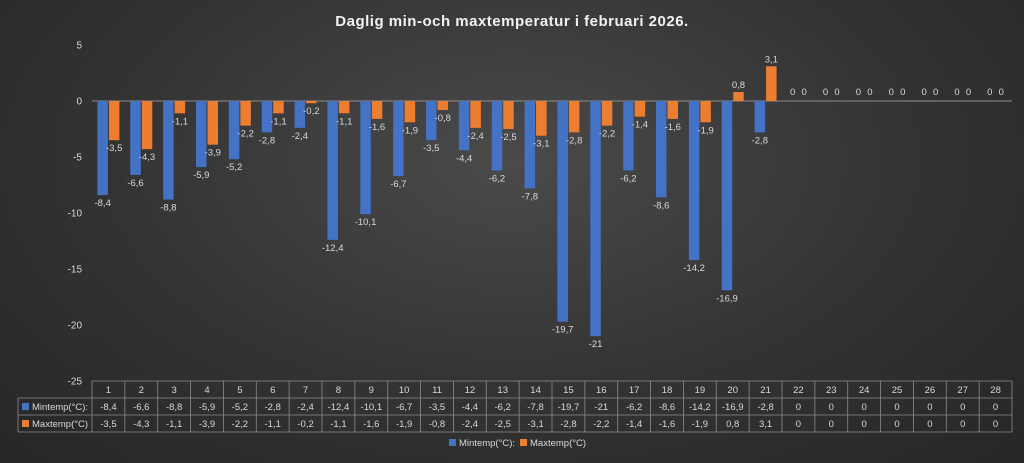 The height and width of the screenshot is (463, 1024). What do you see at coordinates (141, 407) in the screenshot?
I see `table-cell-value: -6,6` at bounding box center [141, 407].